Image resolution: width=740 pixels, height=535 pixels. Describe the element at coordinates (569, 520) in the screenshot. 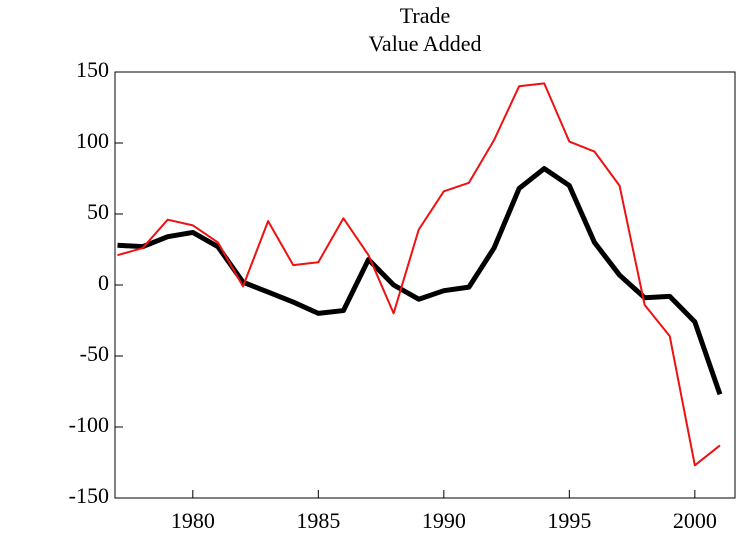

I see `x-tick-label: 1995` at that location.